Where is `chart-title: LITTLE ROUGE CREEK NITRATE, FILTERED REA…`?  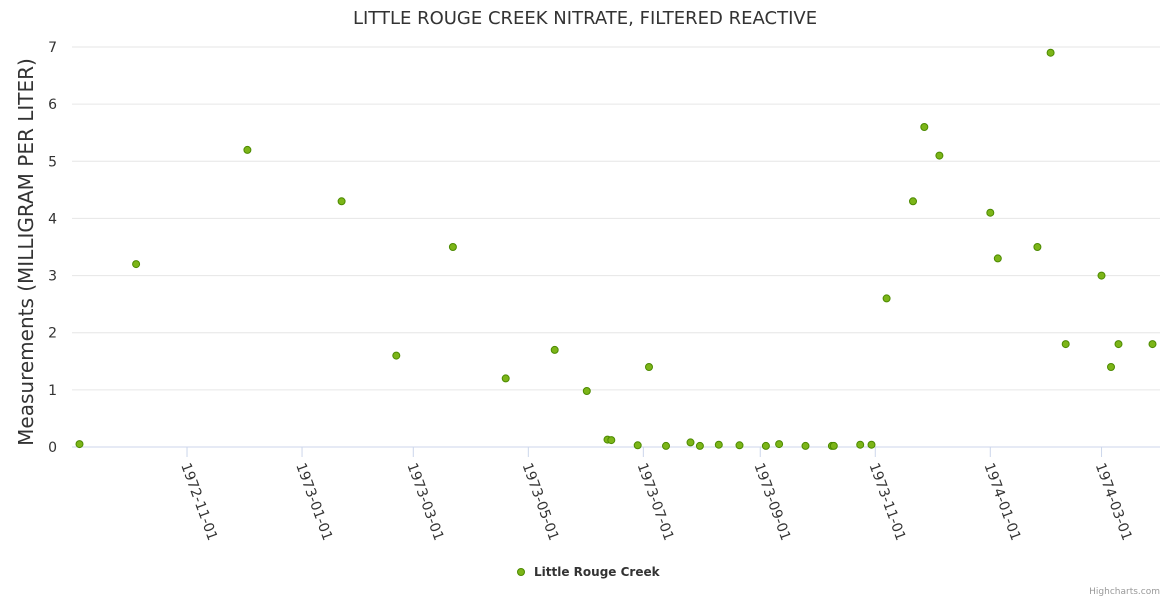
chart-title: LITTLE ROUGE CREEK NITRATE, FILTERED REA… is located at coordinates (585, 18).